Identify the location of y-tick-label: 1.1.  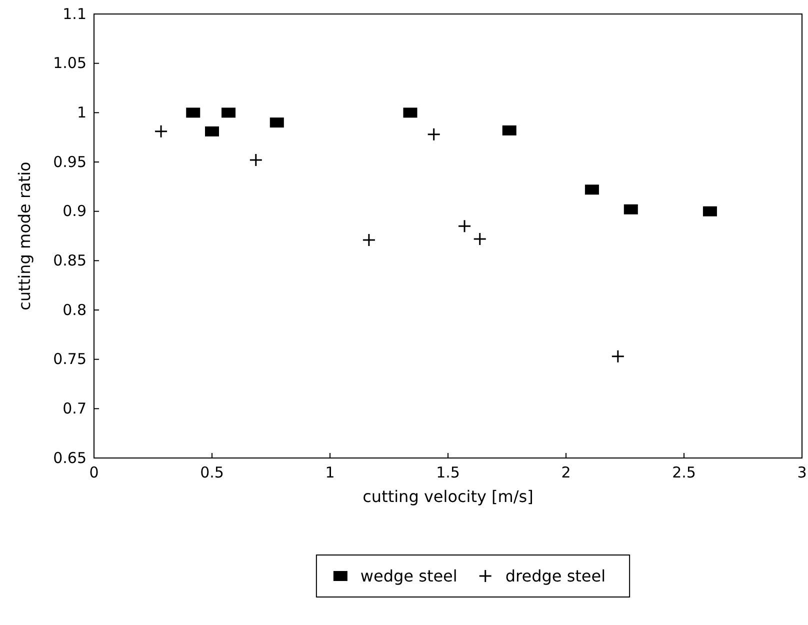
(74, 13).